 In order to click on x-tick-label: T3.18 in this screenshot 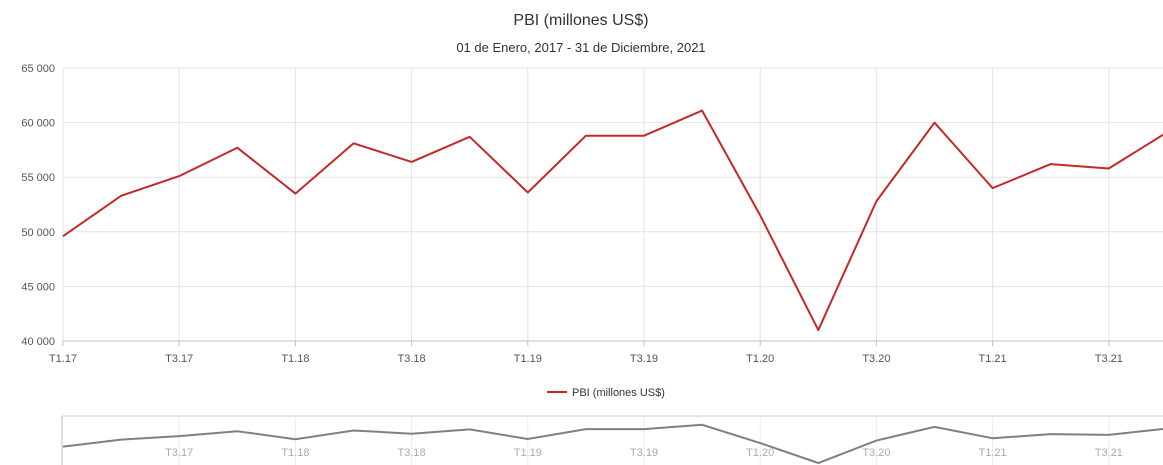, I will do `click(412, 359)`.